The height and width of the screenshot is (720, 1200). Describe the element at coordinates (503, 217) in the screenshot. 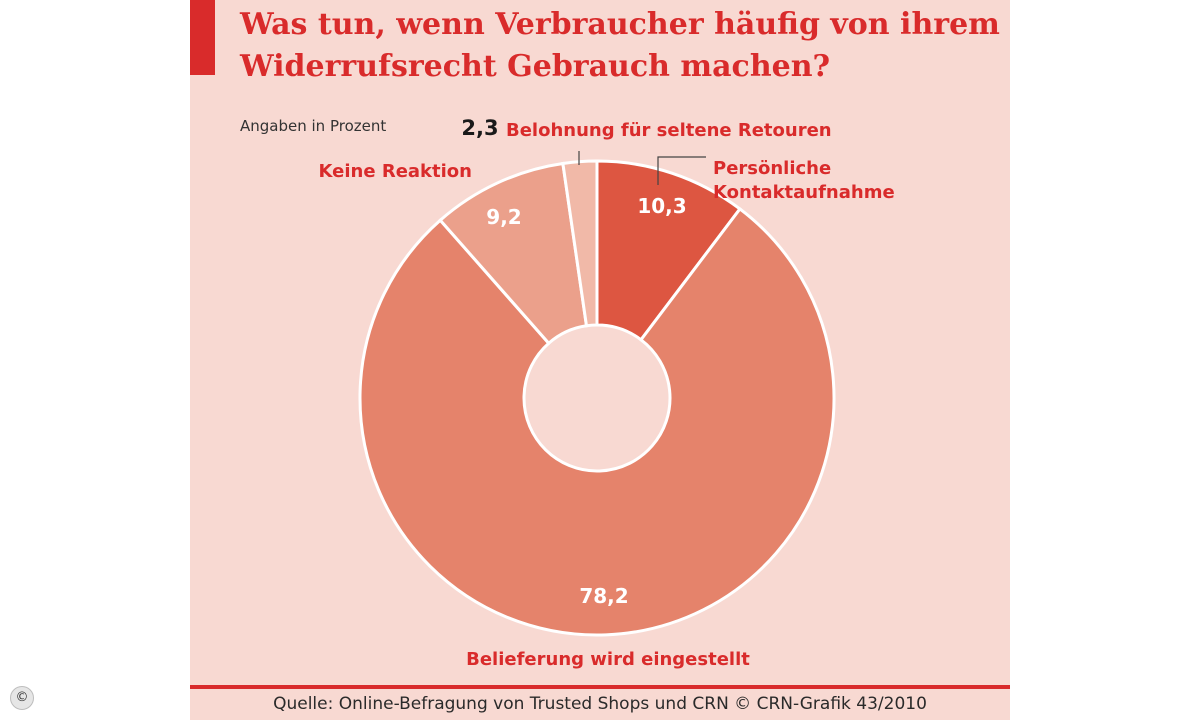

I see `slice-value-label-2: 9,2` at that location.